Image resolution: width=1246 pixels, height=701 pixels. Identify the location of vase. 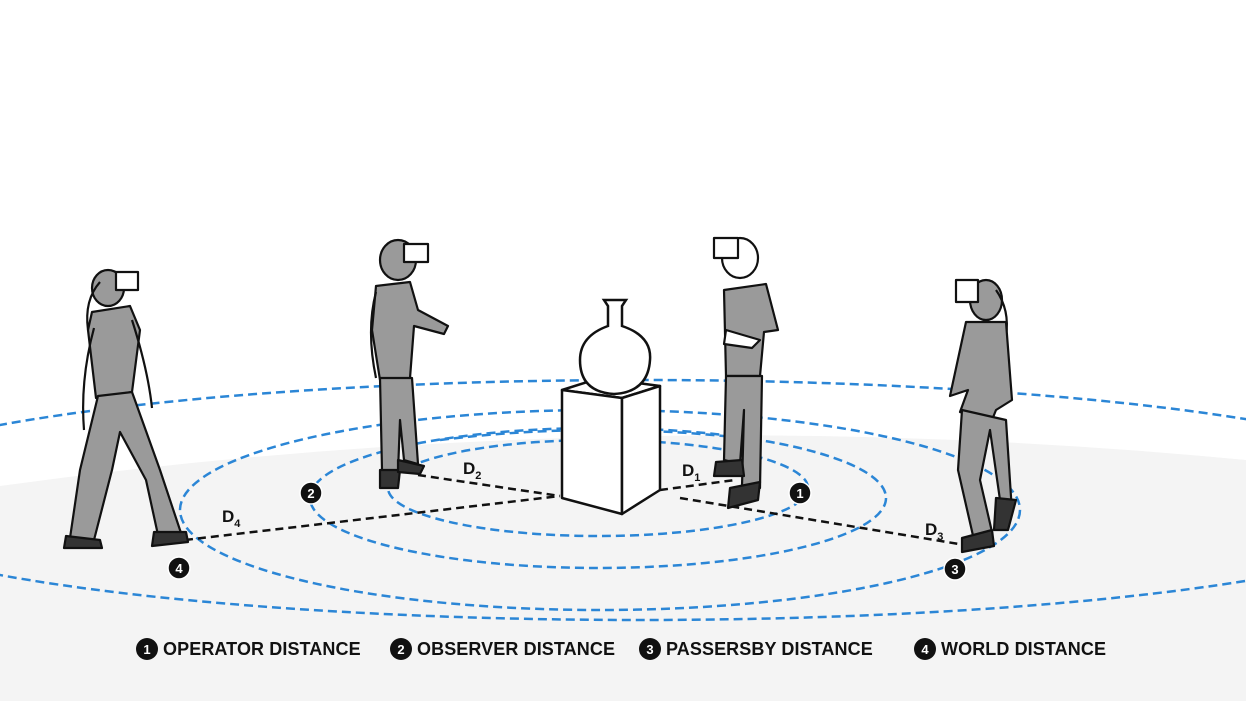
(615, 347).